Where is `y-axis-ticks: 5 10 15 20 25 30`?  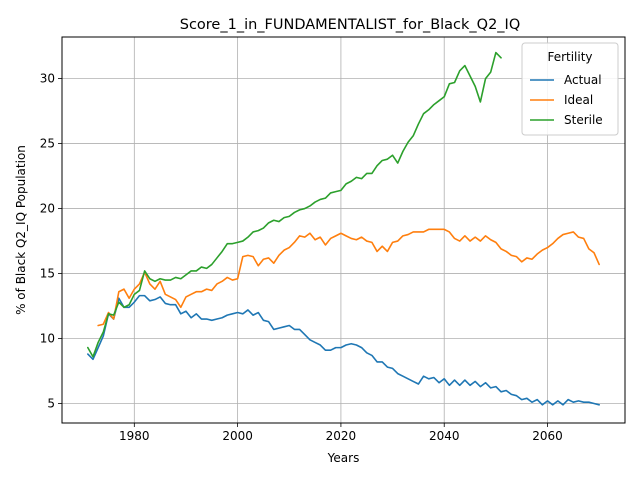 y-axis-ticks: 5 10 15 20 25 30 is located at coordinates (51, 241).